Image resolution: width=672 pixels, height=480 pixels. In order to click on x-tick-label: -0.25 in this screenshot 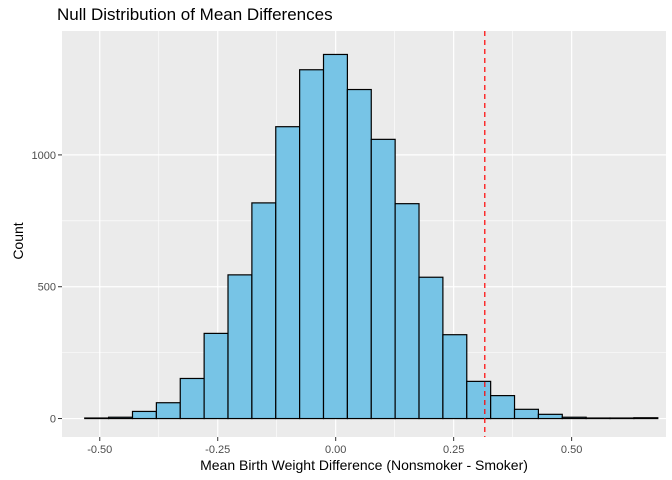, I will do `click(217, 450)`.